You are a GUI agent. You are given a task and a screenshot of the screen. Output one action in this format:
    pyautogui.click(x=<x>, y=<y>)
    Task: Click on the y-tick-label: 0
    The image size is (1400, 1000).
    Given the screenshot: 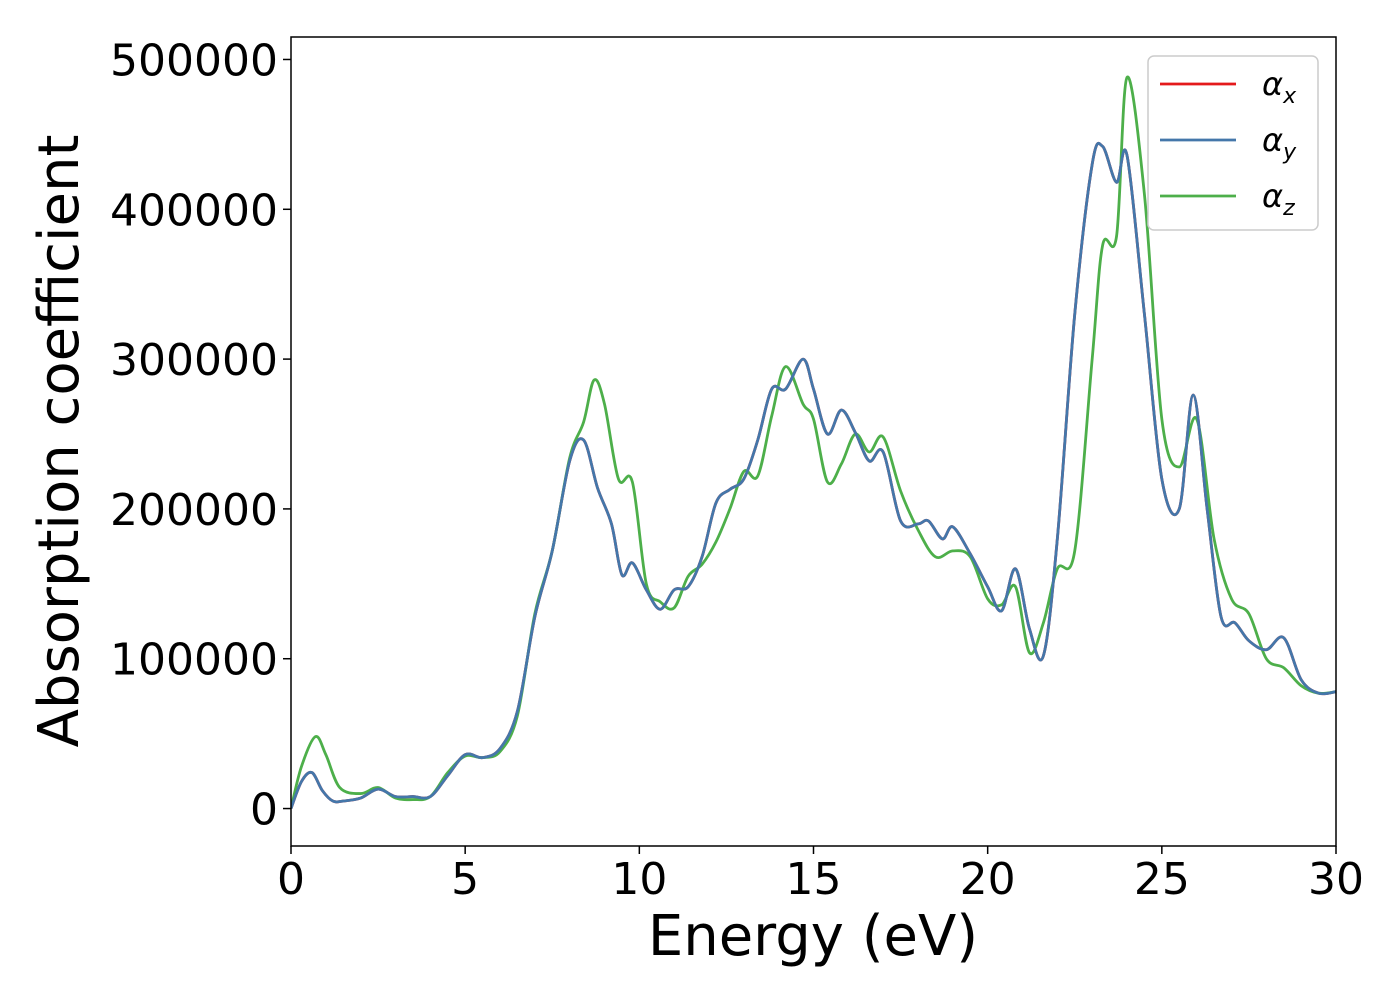 What is the action you would take?
    pyautogui.click(x=264, y=810)
    